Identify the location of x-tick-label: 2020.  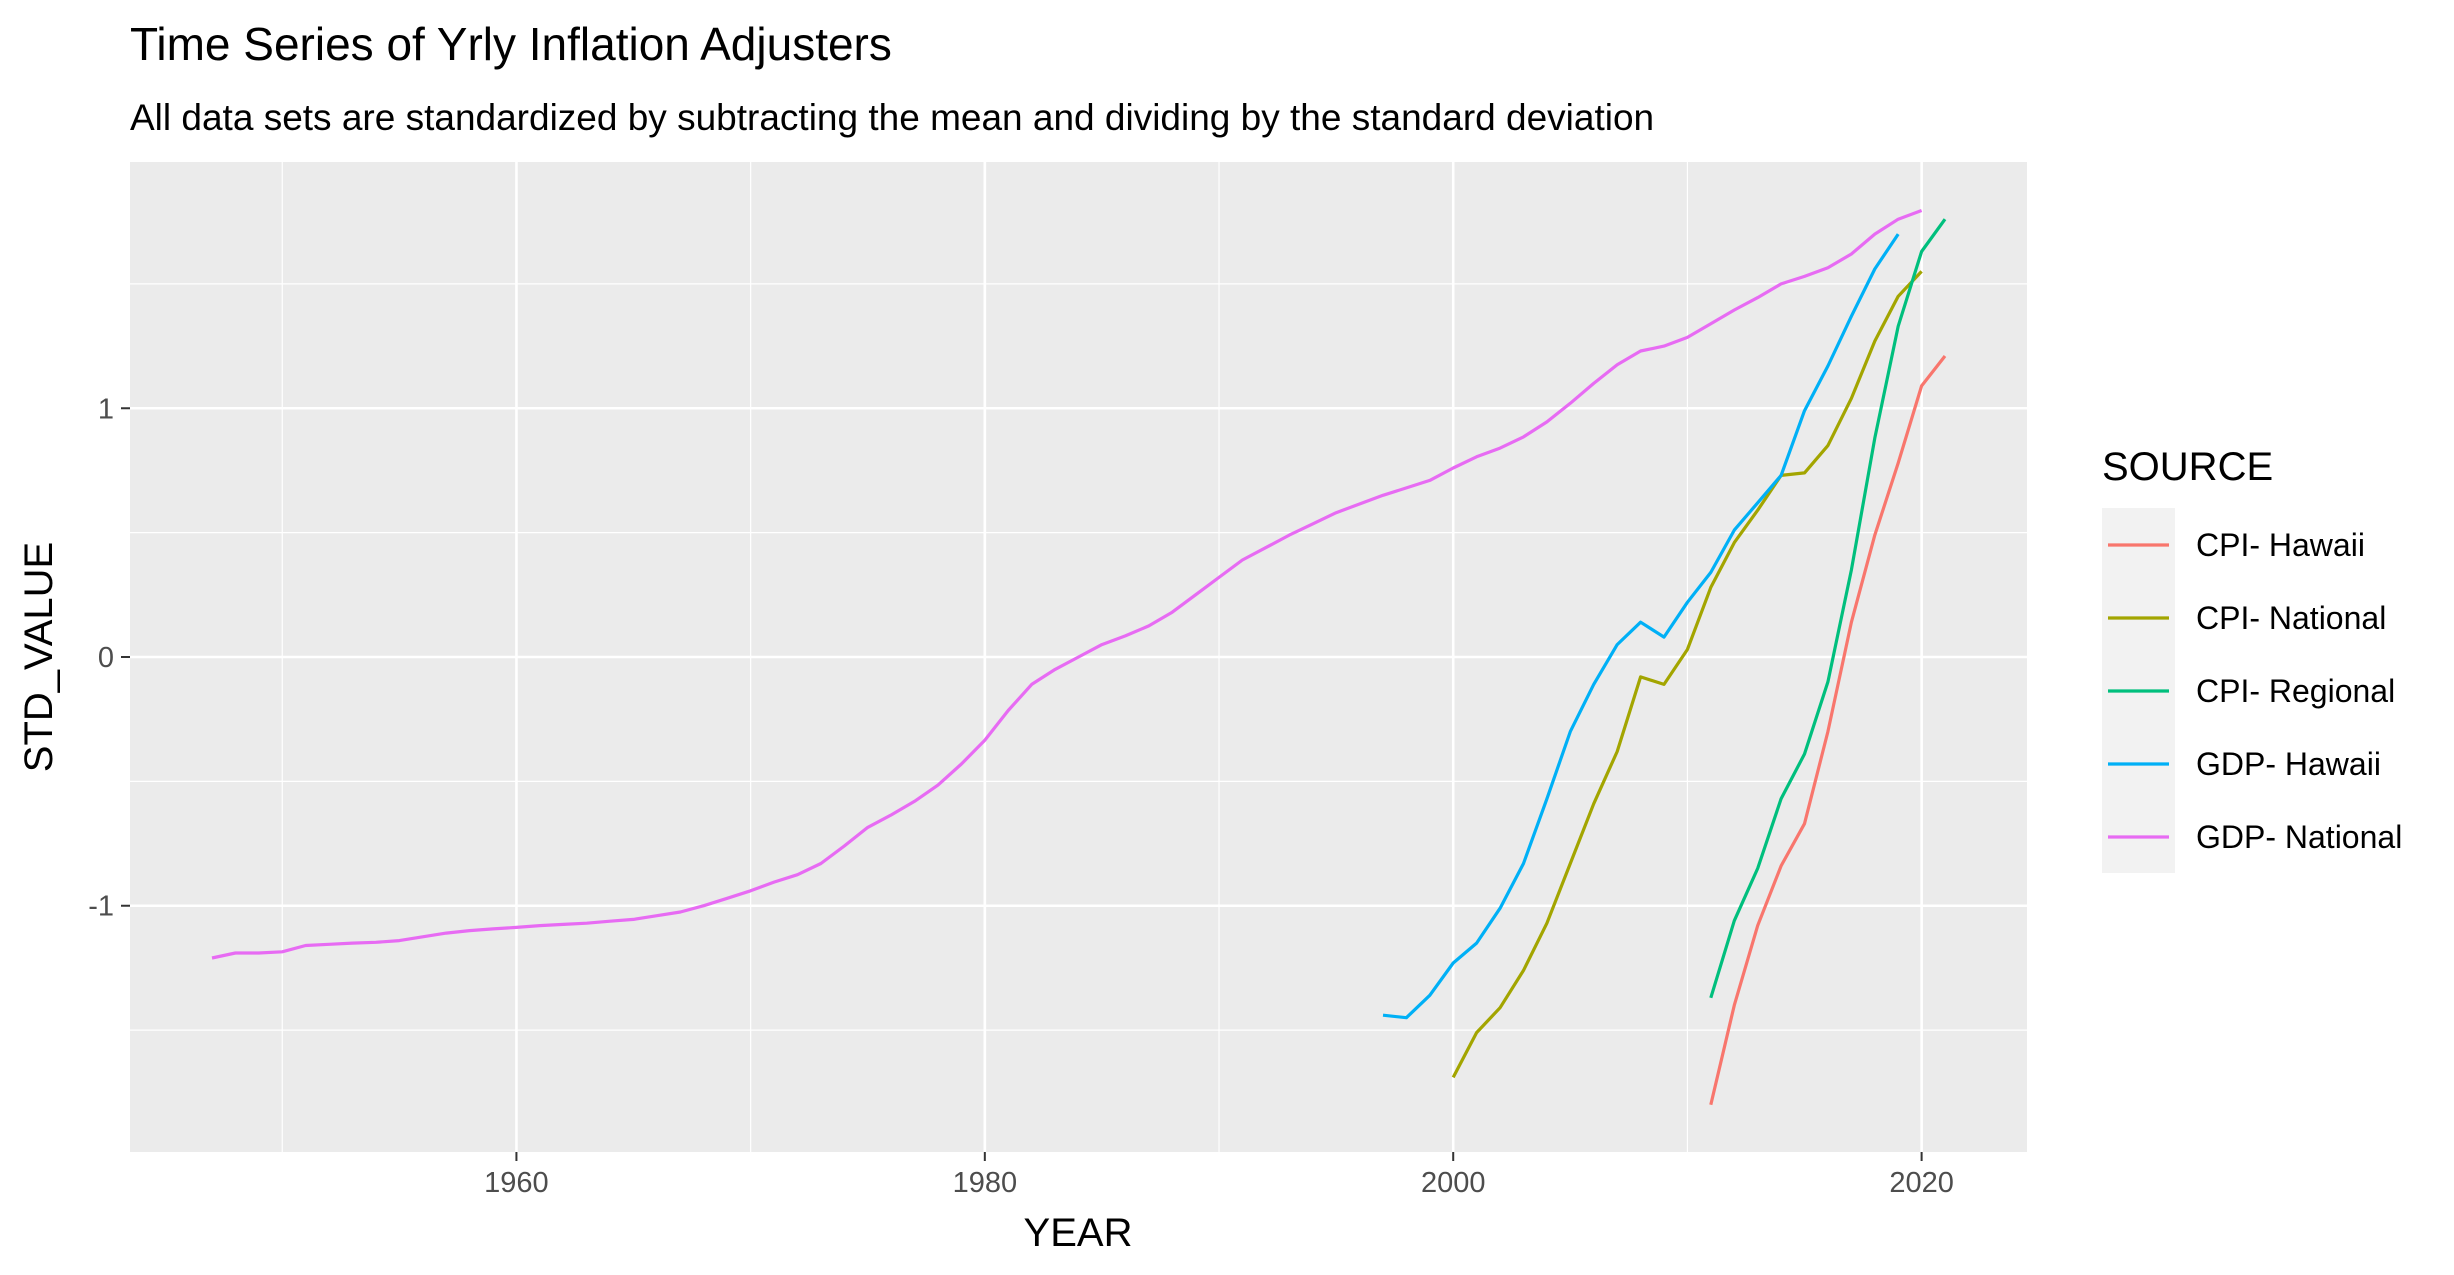
(1921, 1183).